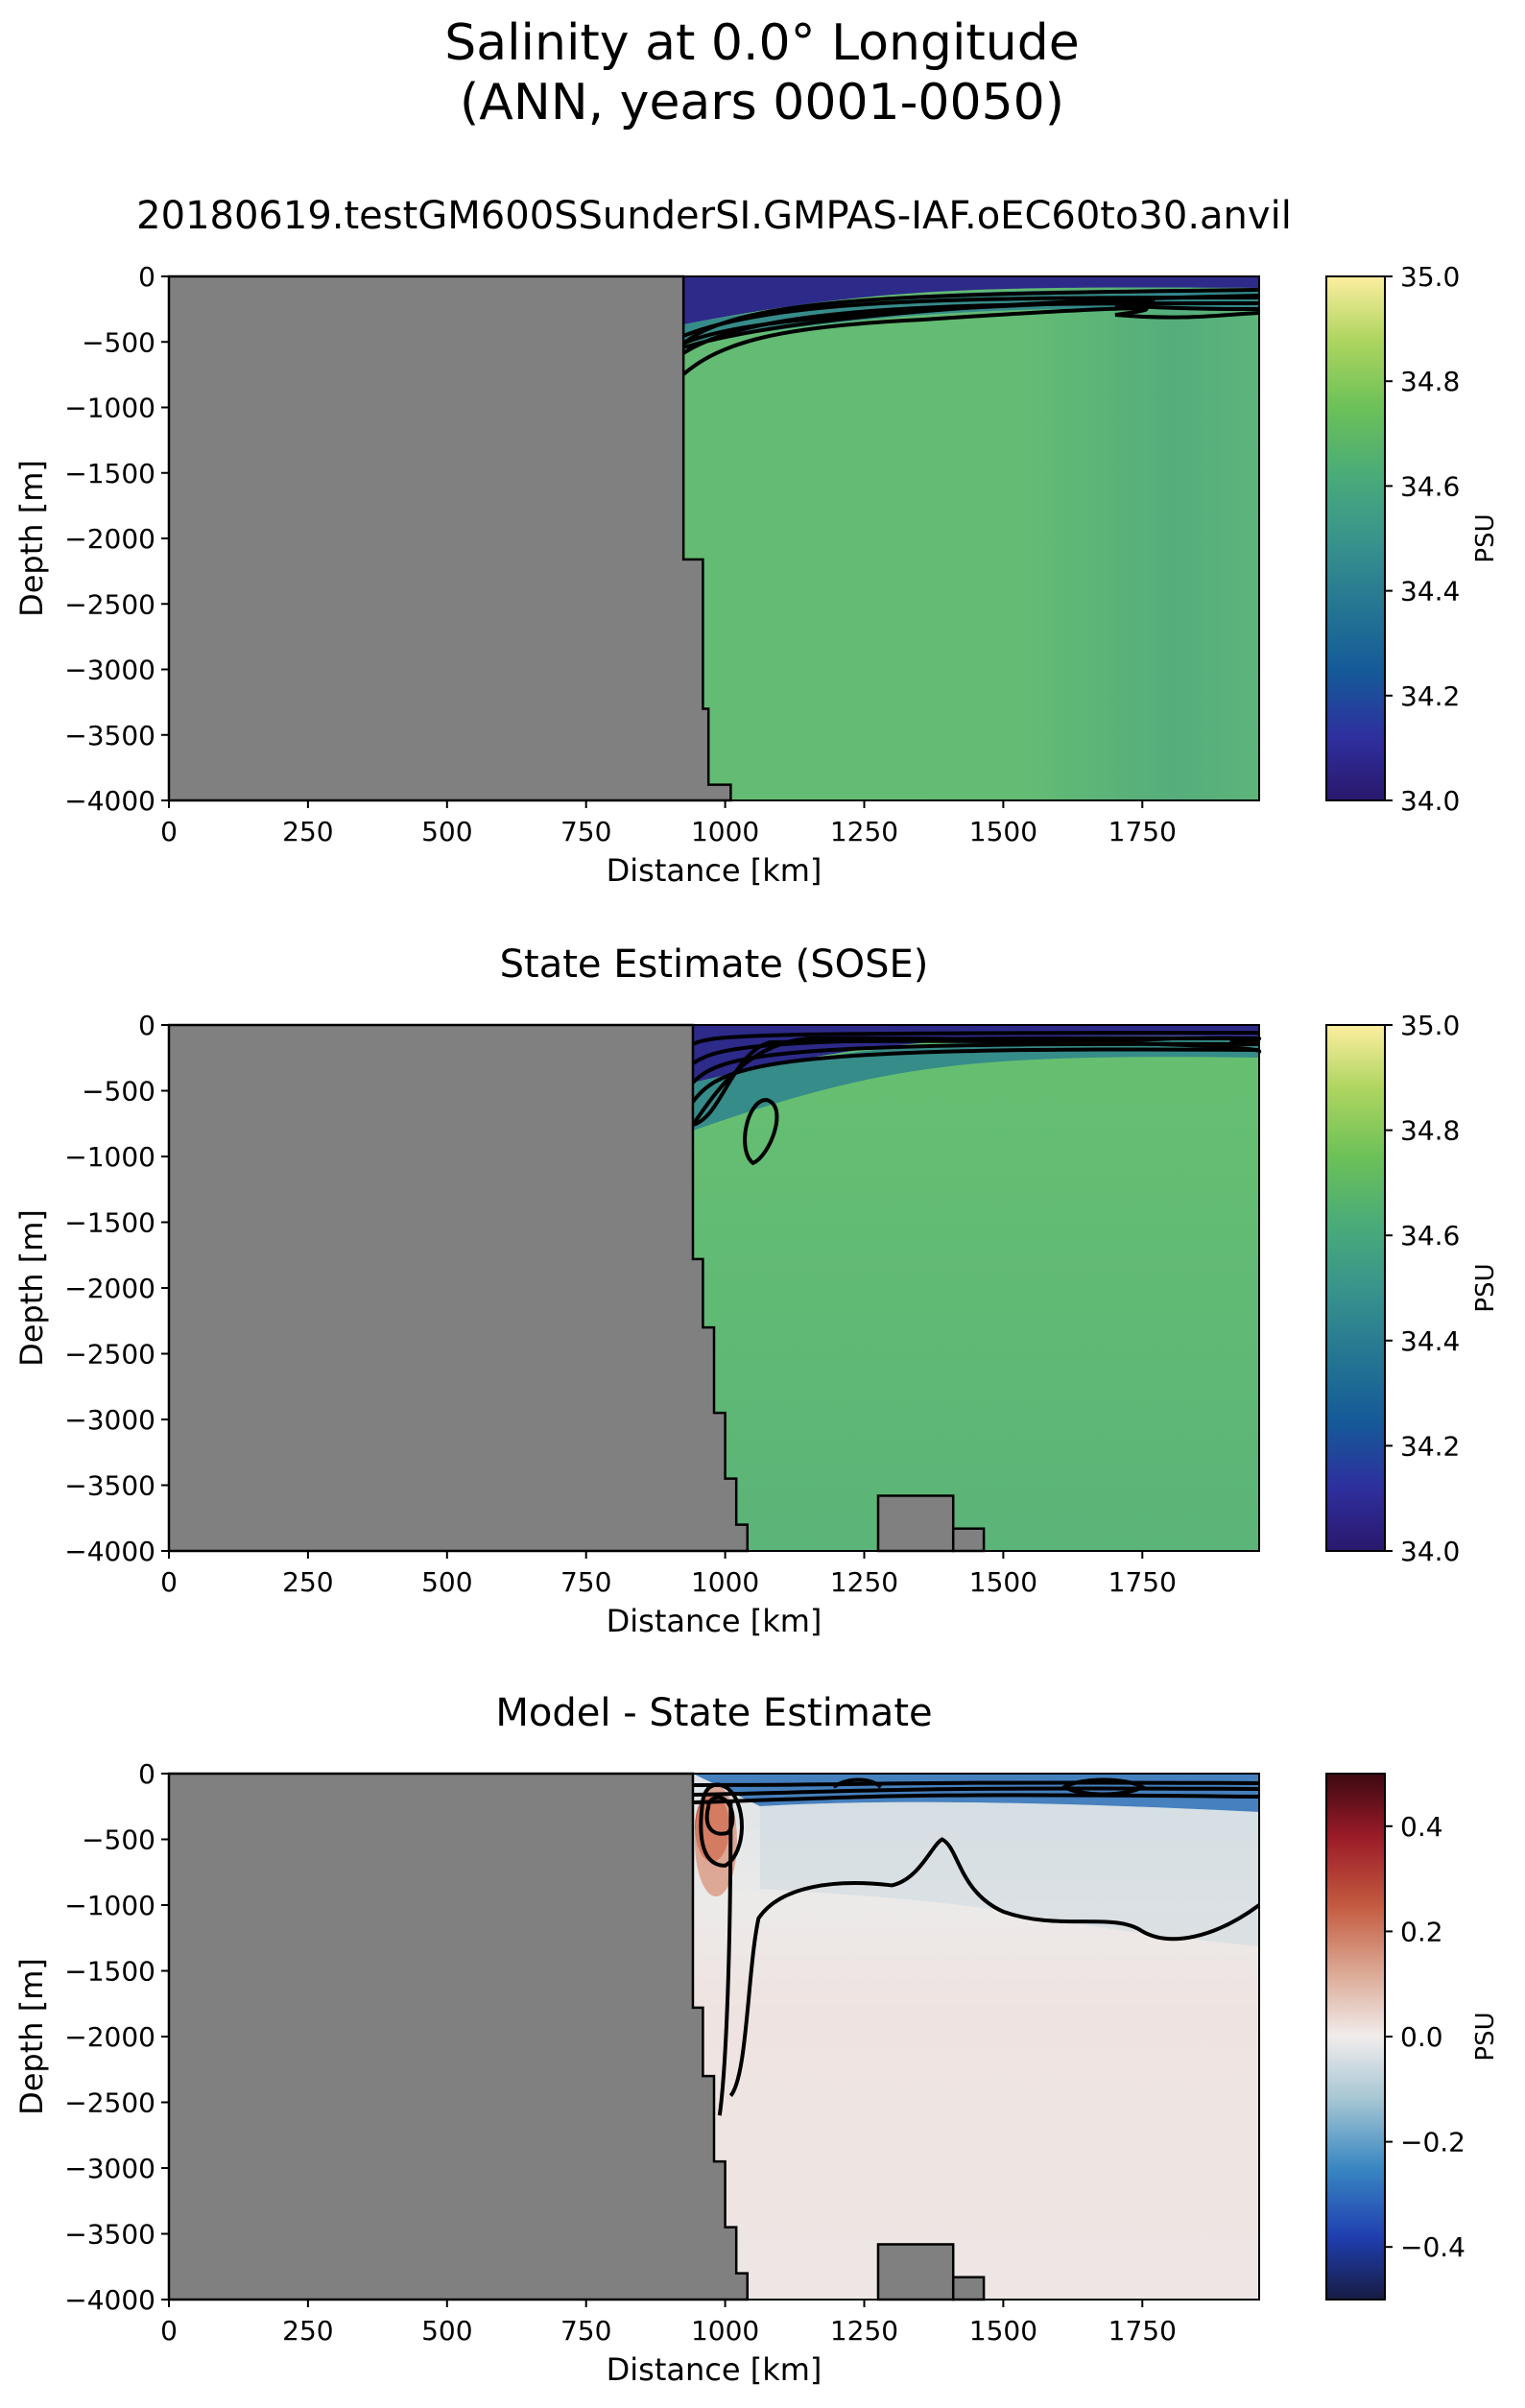 The width and height of the screenshot is (1525, 2408). What do you see at coordinates (721, 1825) in the screenshot?
I see `anomaly-contour` at bounding box center [721, 1825].